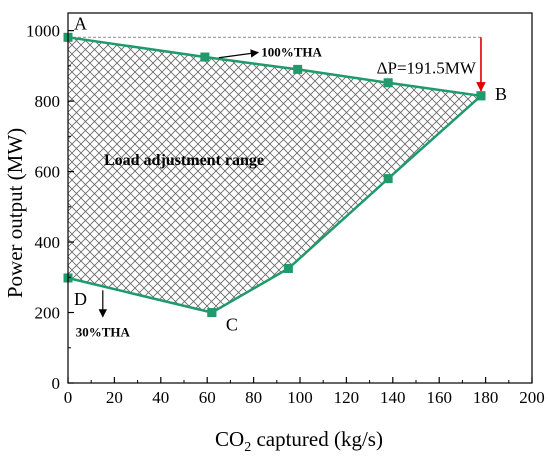 This screenshot has height=460, width=550. Describe the element at coordinates (48, 313) in the screenshot. I see `y-tick-label: 200` at that location.